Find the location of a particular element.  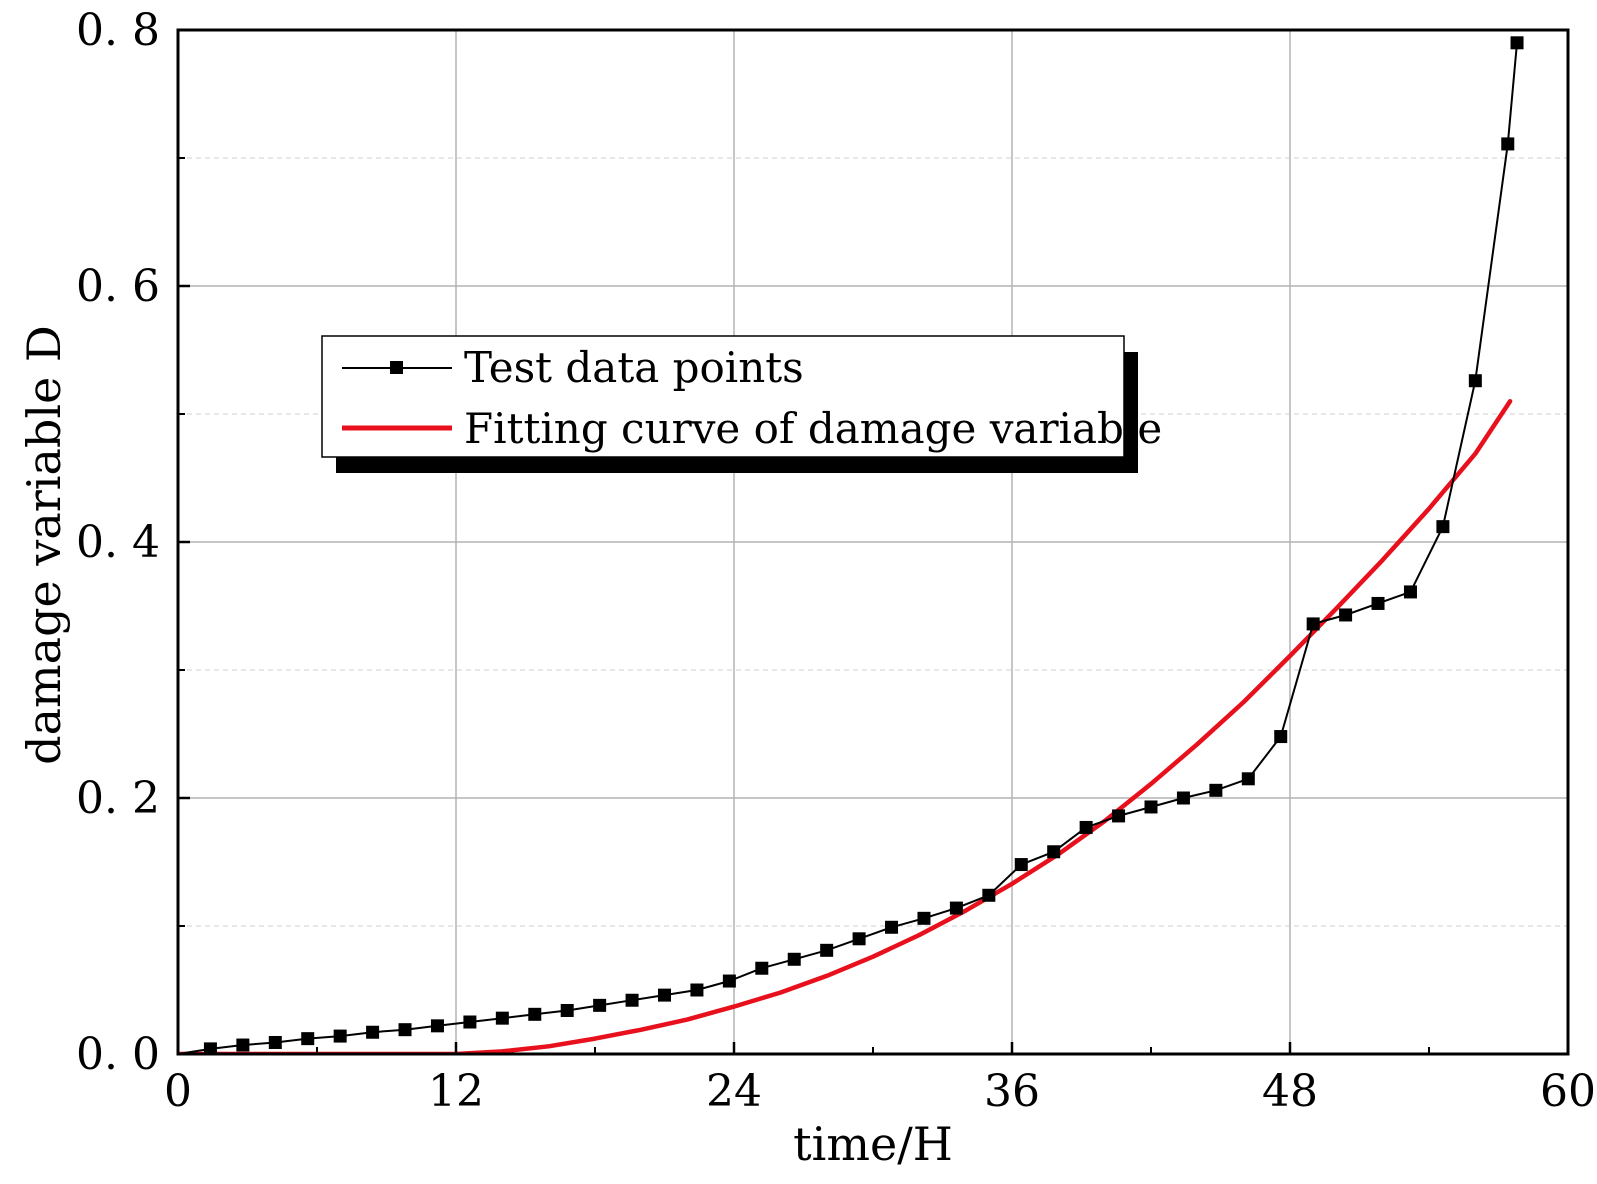

y-tick-label: 0. 6 is located at coordinates (118, 286).